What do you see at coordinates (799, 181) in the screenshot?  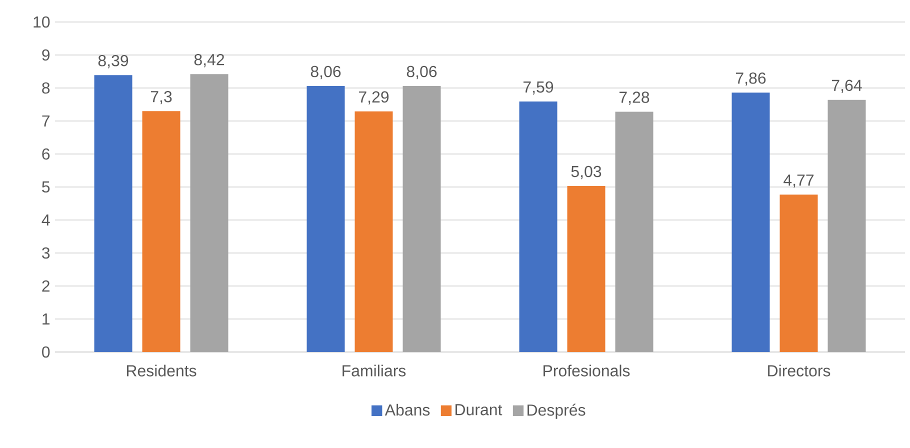 I see `data-label: 4,77` at bounding box center [799, 181].